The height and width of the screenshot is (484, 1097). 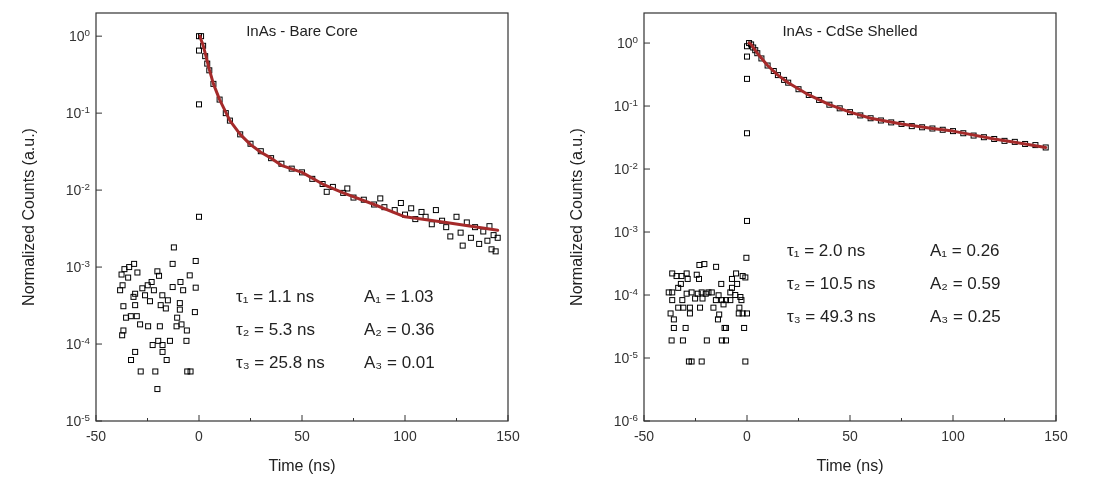 I want to click on y-tick-label: 10$^{-6}$, so click(x=626, y=420).